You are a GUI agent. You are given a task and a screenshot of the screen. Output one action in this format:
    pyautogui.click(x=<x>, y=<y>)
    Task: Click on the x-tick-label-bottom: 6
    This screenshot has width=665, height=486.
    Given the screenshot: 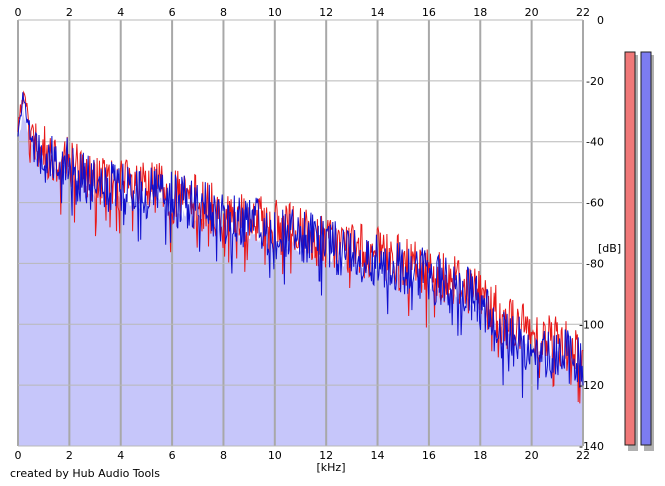 What is the action you would take?
    pyautogui.click(x=172, y=455)
    